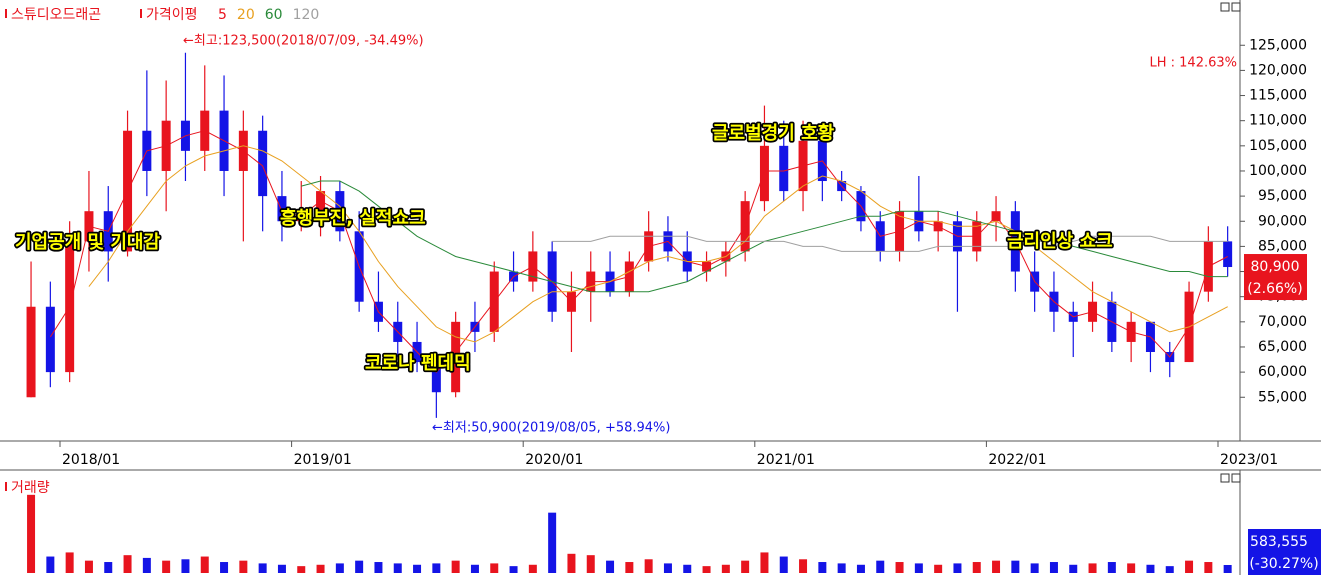  What do you see at coordinates (222, 15) in the screenshot?
I see `legend-entry: 5` at bounding box center [222, 15].